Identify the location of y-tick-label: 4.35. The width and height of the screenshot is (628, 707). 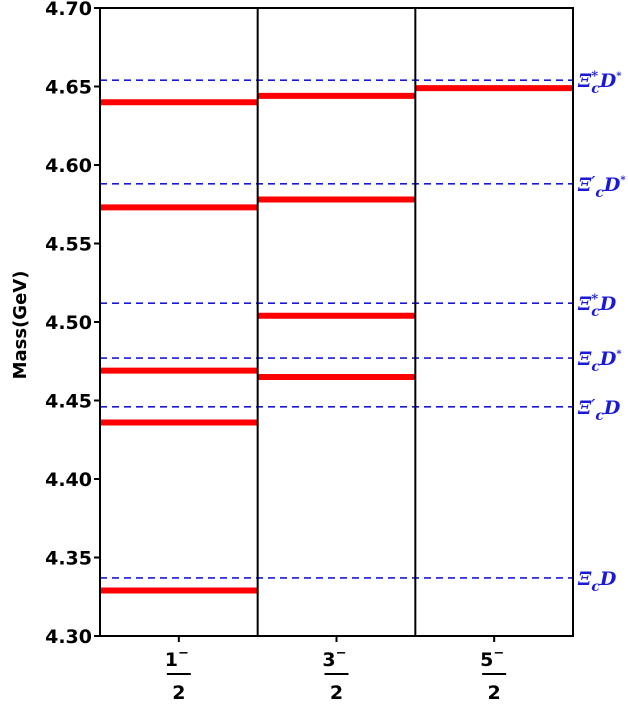
(68, 559).